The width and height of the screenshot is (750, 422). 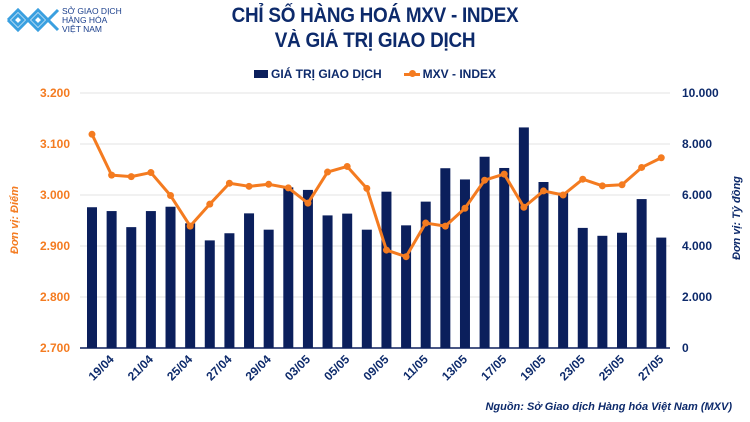 I want to click on x-tick-label: 25/04, so click(x=179, y=367).